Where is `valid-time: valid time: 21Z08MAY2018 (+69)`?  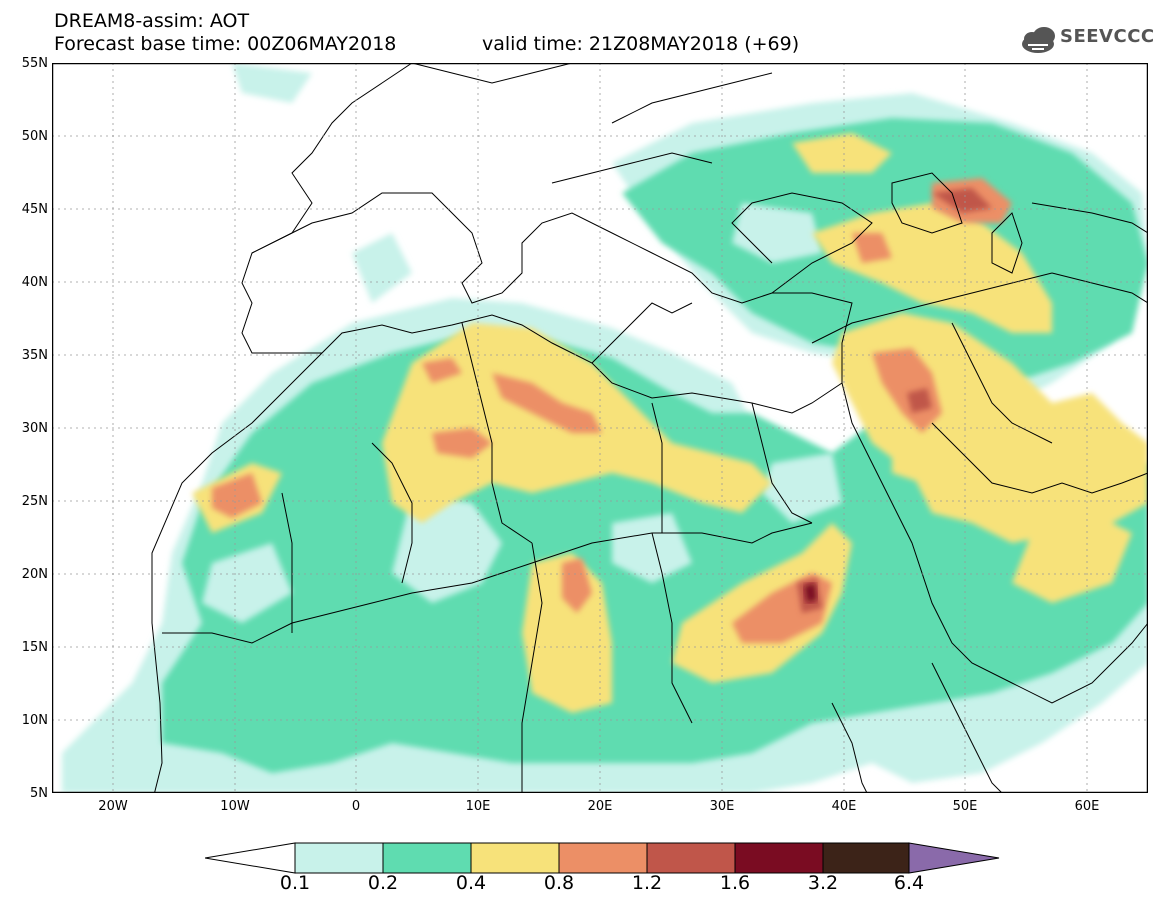 valid-time: valid time: 21Z08MAY2018 (+69) is located at coordinates (641, 44).